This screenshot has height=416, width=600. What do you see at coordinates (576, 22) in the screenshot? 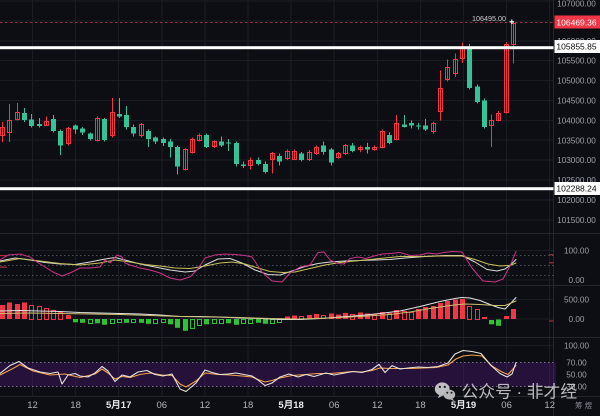
I see `svg-text: 106469.36` at bounding box center [576, 22].